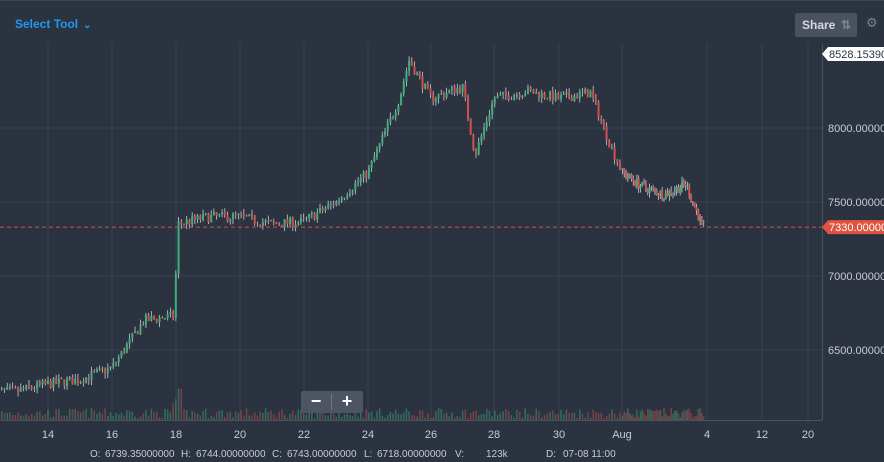 Image resolution: width=884 pixels, height=462 pixels. I want to click on select-tool-dropdown: Select Tool ⌄, so click(53, 24).